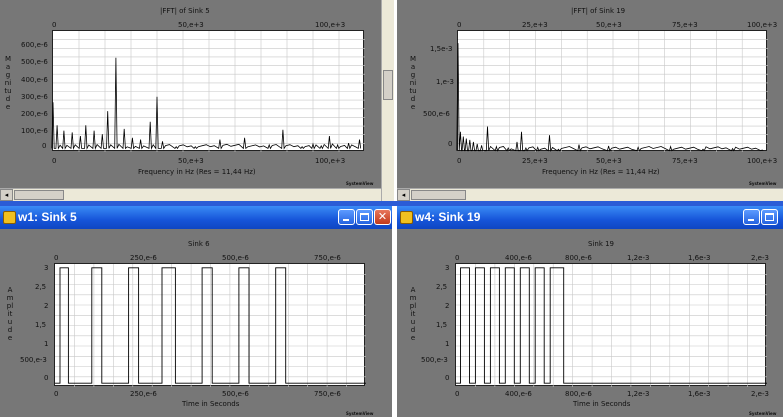  What do you see at coordinates (601, 244) in the screenshot?
I see `chart-title: Sink 19` at bounding box center [601, 244].